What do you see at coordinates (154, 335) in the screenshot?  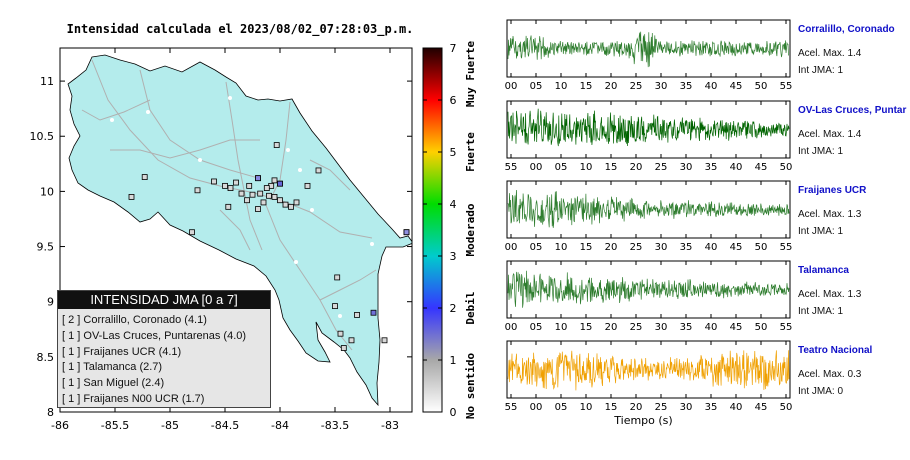 I see `legend-item: [ 1 ] OV-Las Cruces, Puntarenas (4.0)` at bounding box center [154, 335].